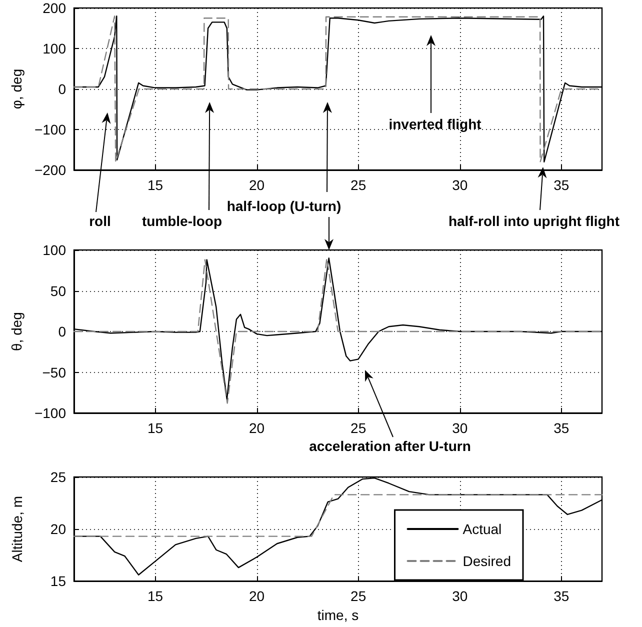 This screenshot has height=627, width=642. Describe the element at coordinates (390, 446) in the screenshot. I see `text: acceleration after U-turn` at that location.